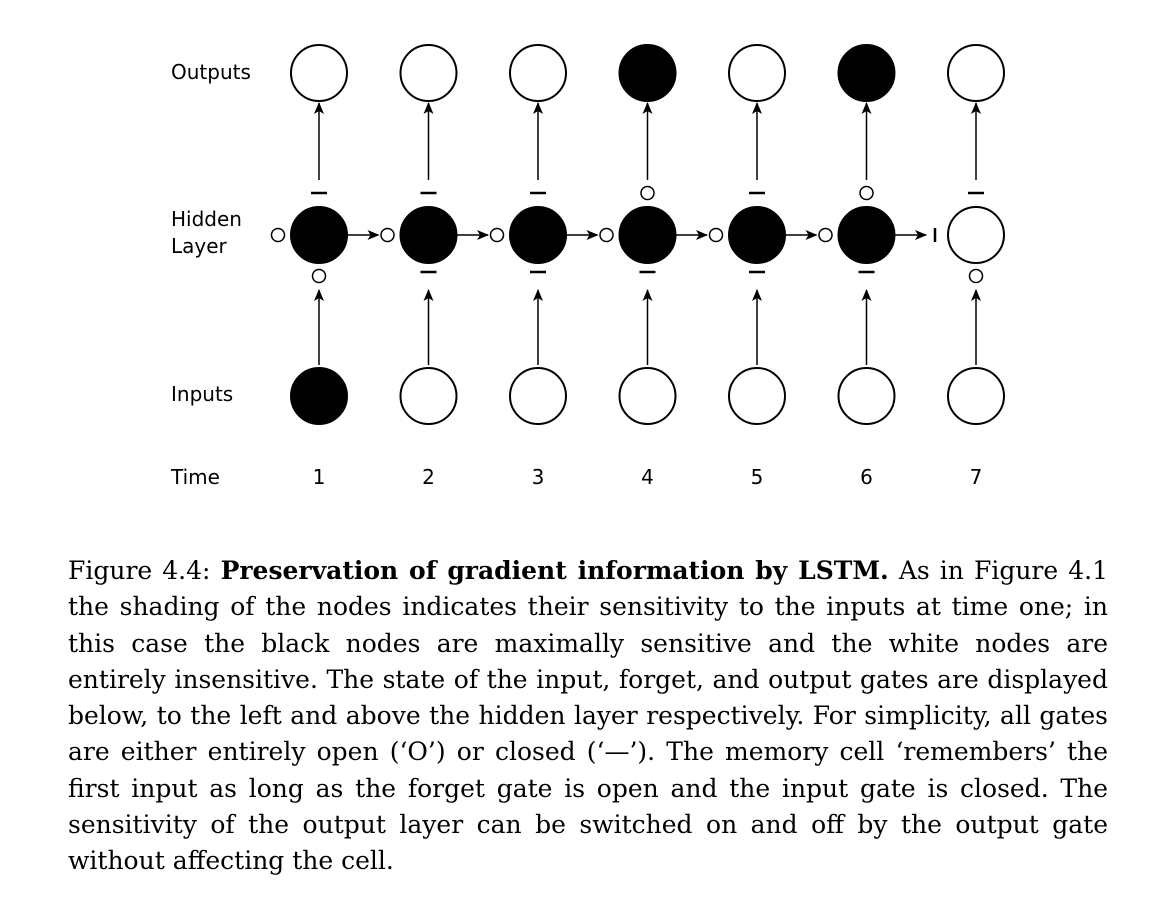 This screenshot has height=912, width=1170. What do you see at coordinates (202, 394) in the screenshot?
I see `inputs-row-label: Inputs` at bounding box center [202, 394].